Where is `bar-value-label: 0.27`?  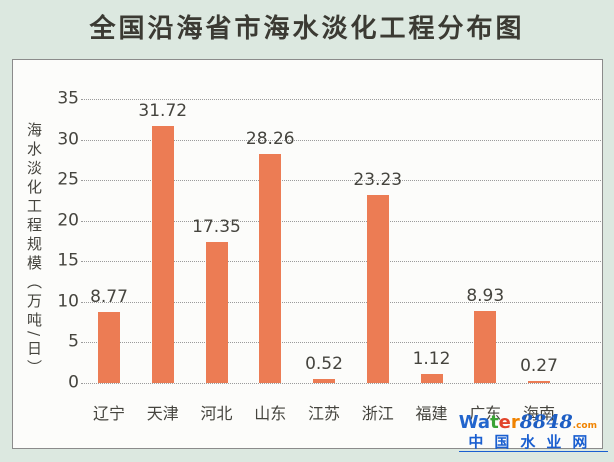
bar-value-label: 0.27 is located at coordinates (539, 365).